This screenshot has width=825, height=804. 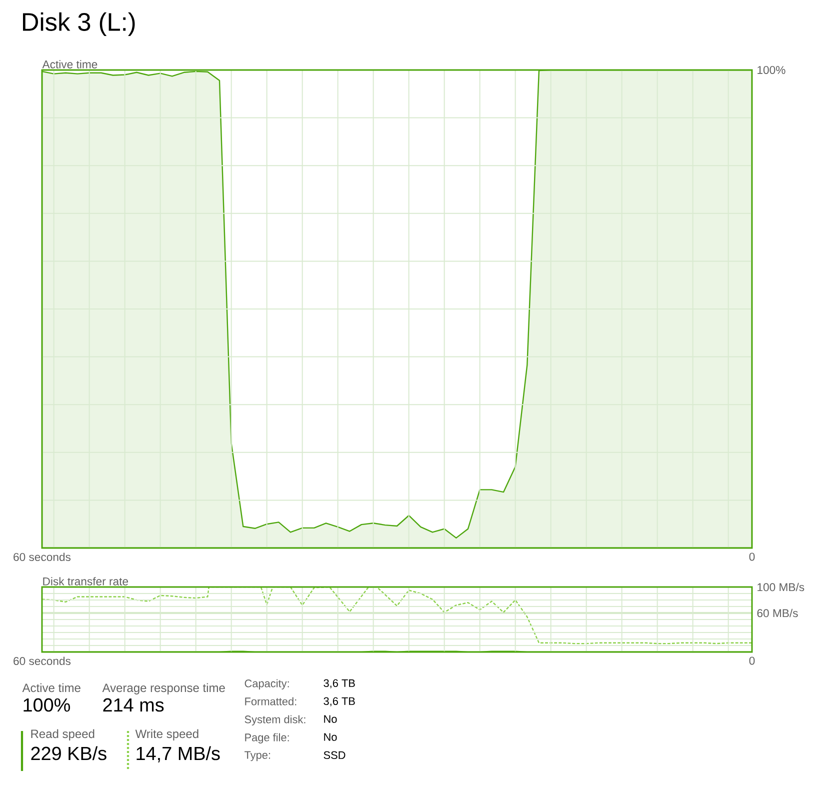 I want to click on text: Read speed, so click(x=62, y=734).